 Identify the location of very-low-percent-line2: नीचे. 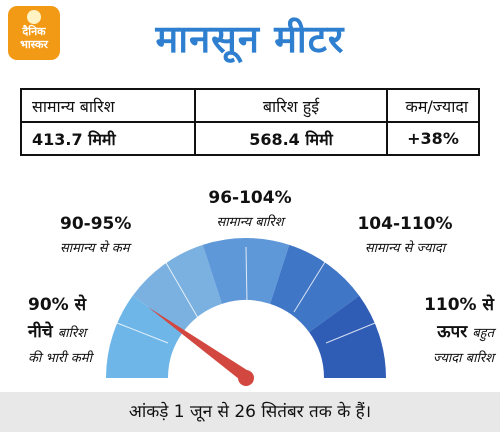
(40, 332).